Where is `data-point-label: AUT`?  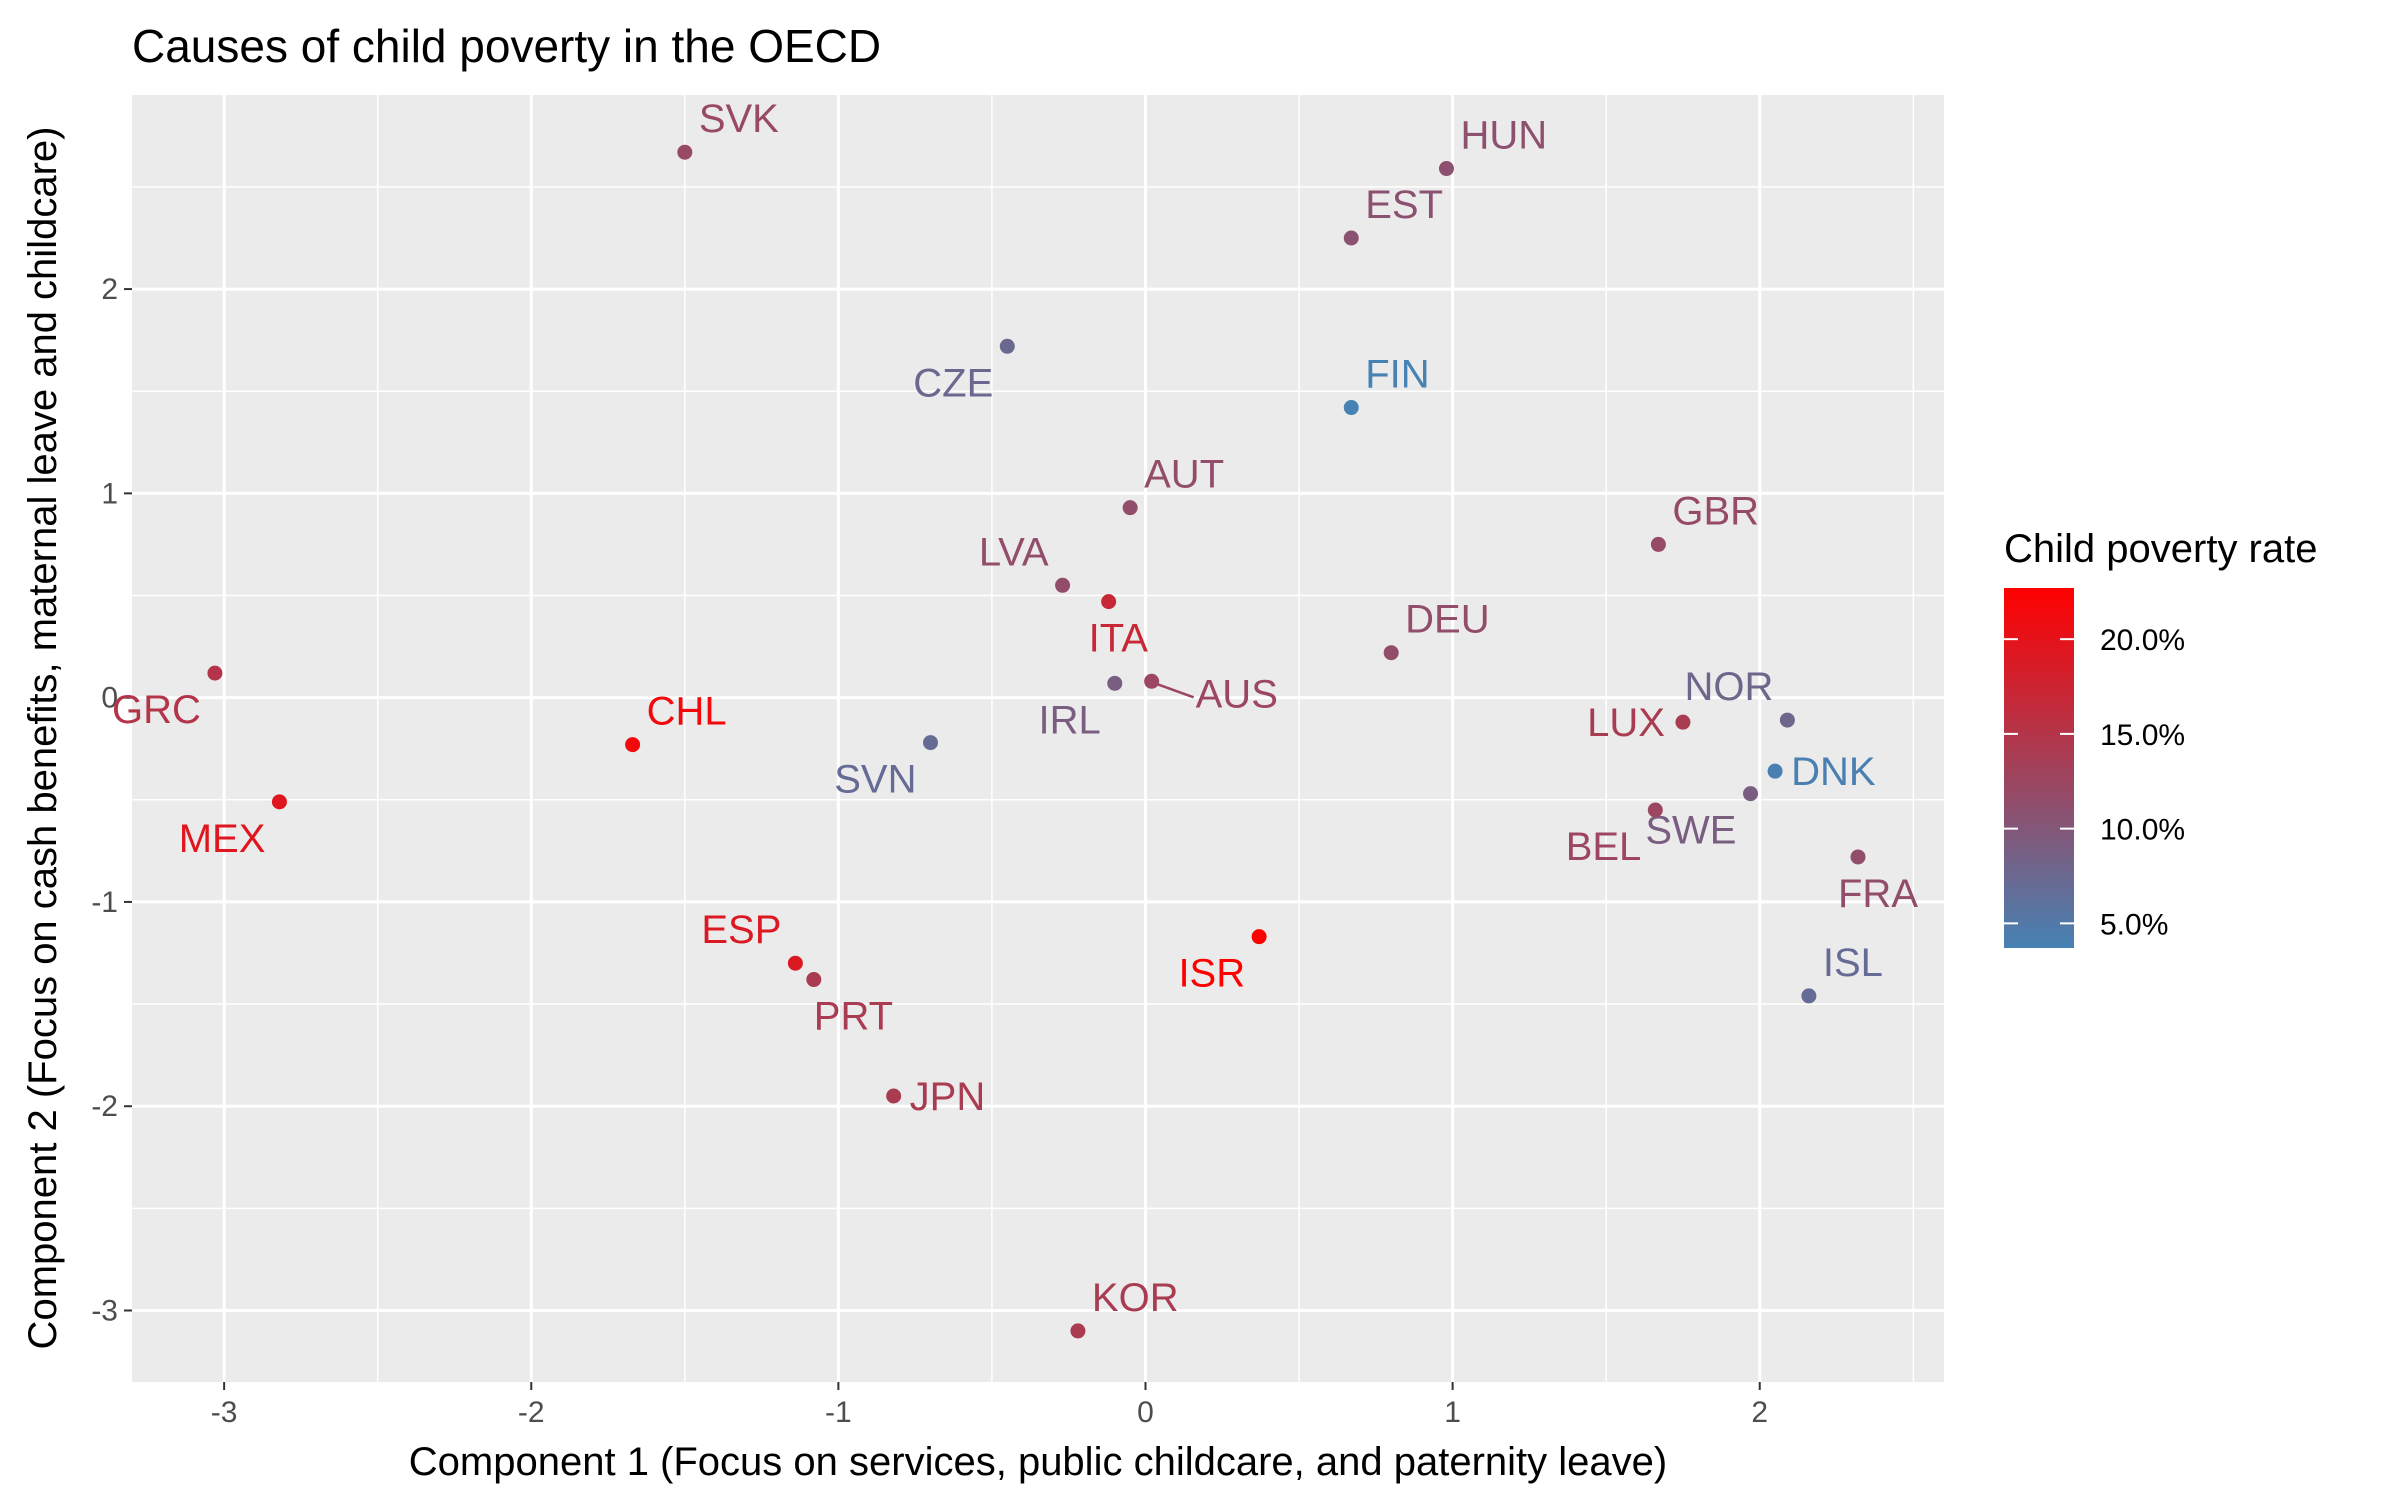 data-point-label: AUT is located at coordinates (1184, 475).